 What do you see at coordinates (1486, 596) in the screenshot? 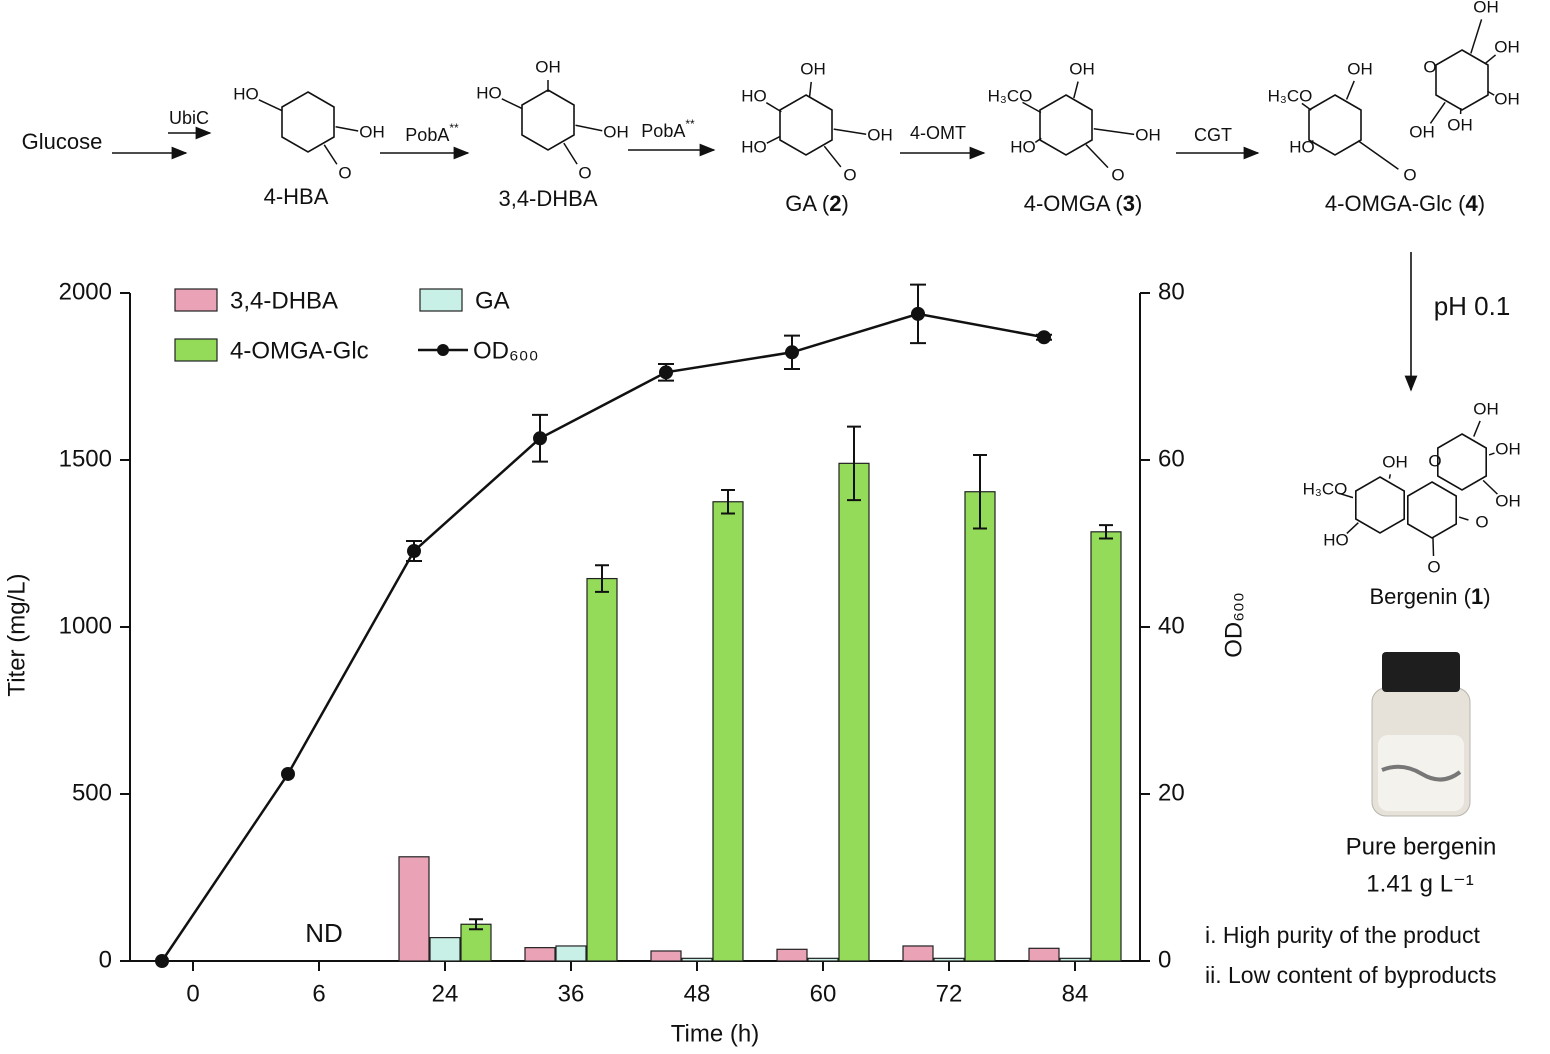
I see `compound-name-part: )` at bounding box center [1486, 596].